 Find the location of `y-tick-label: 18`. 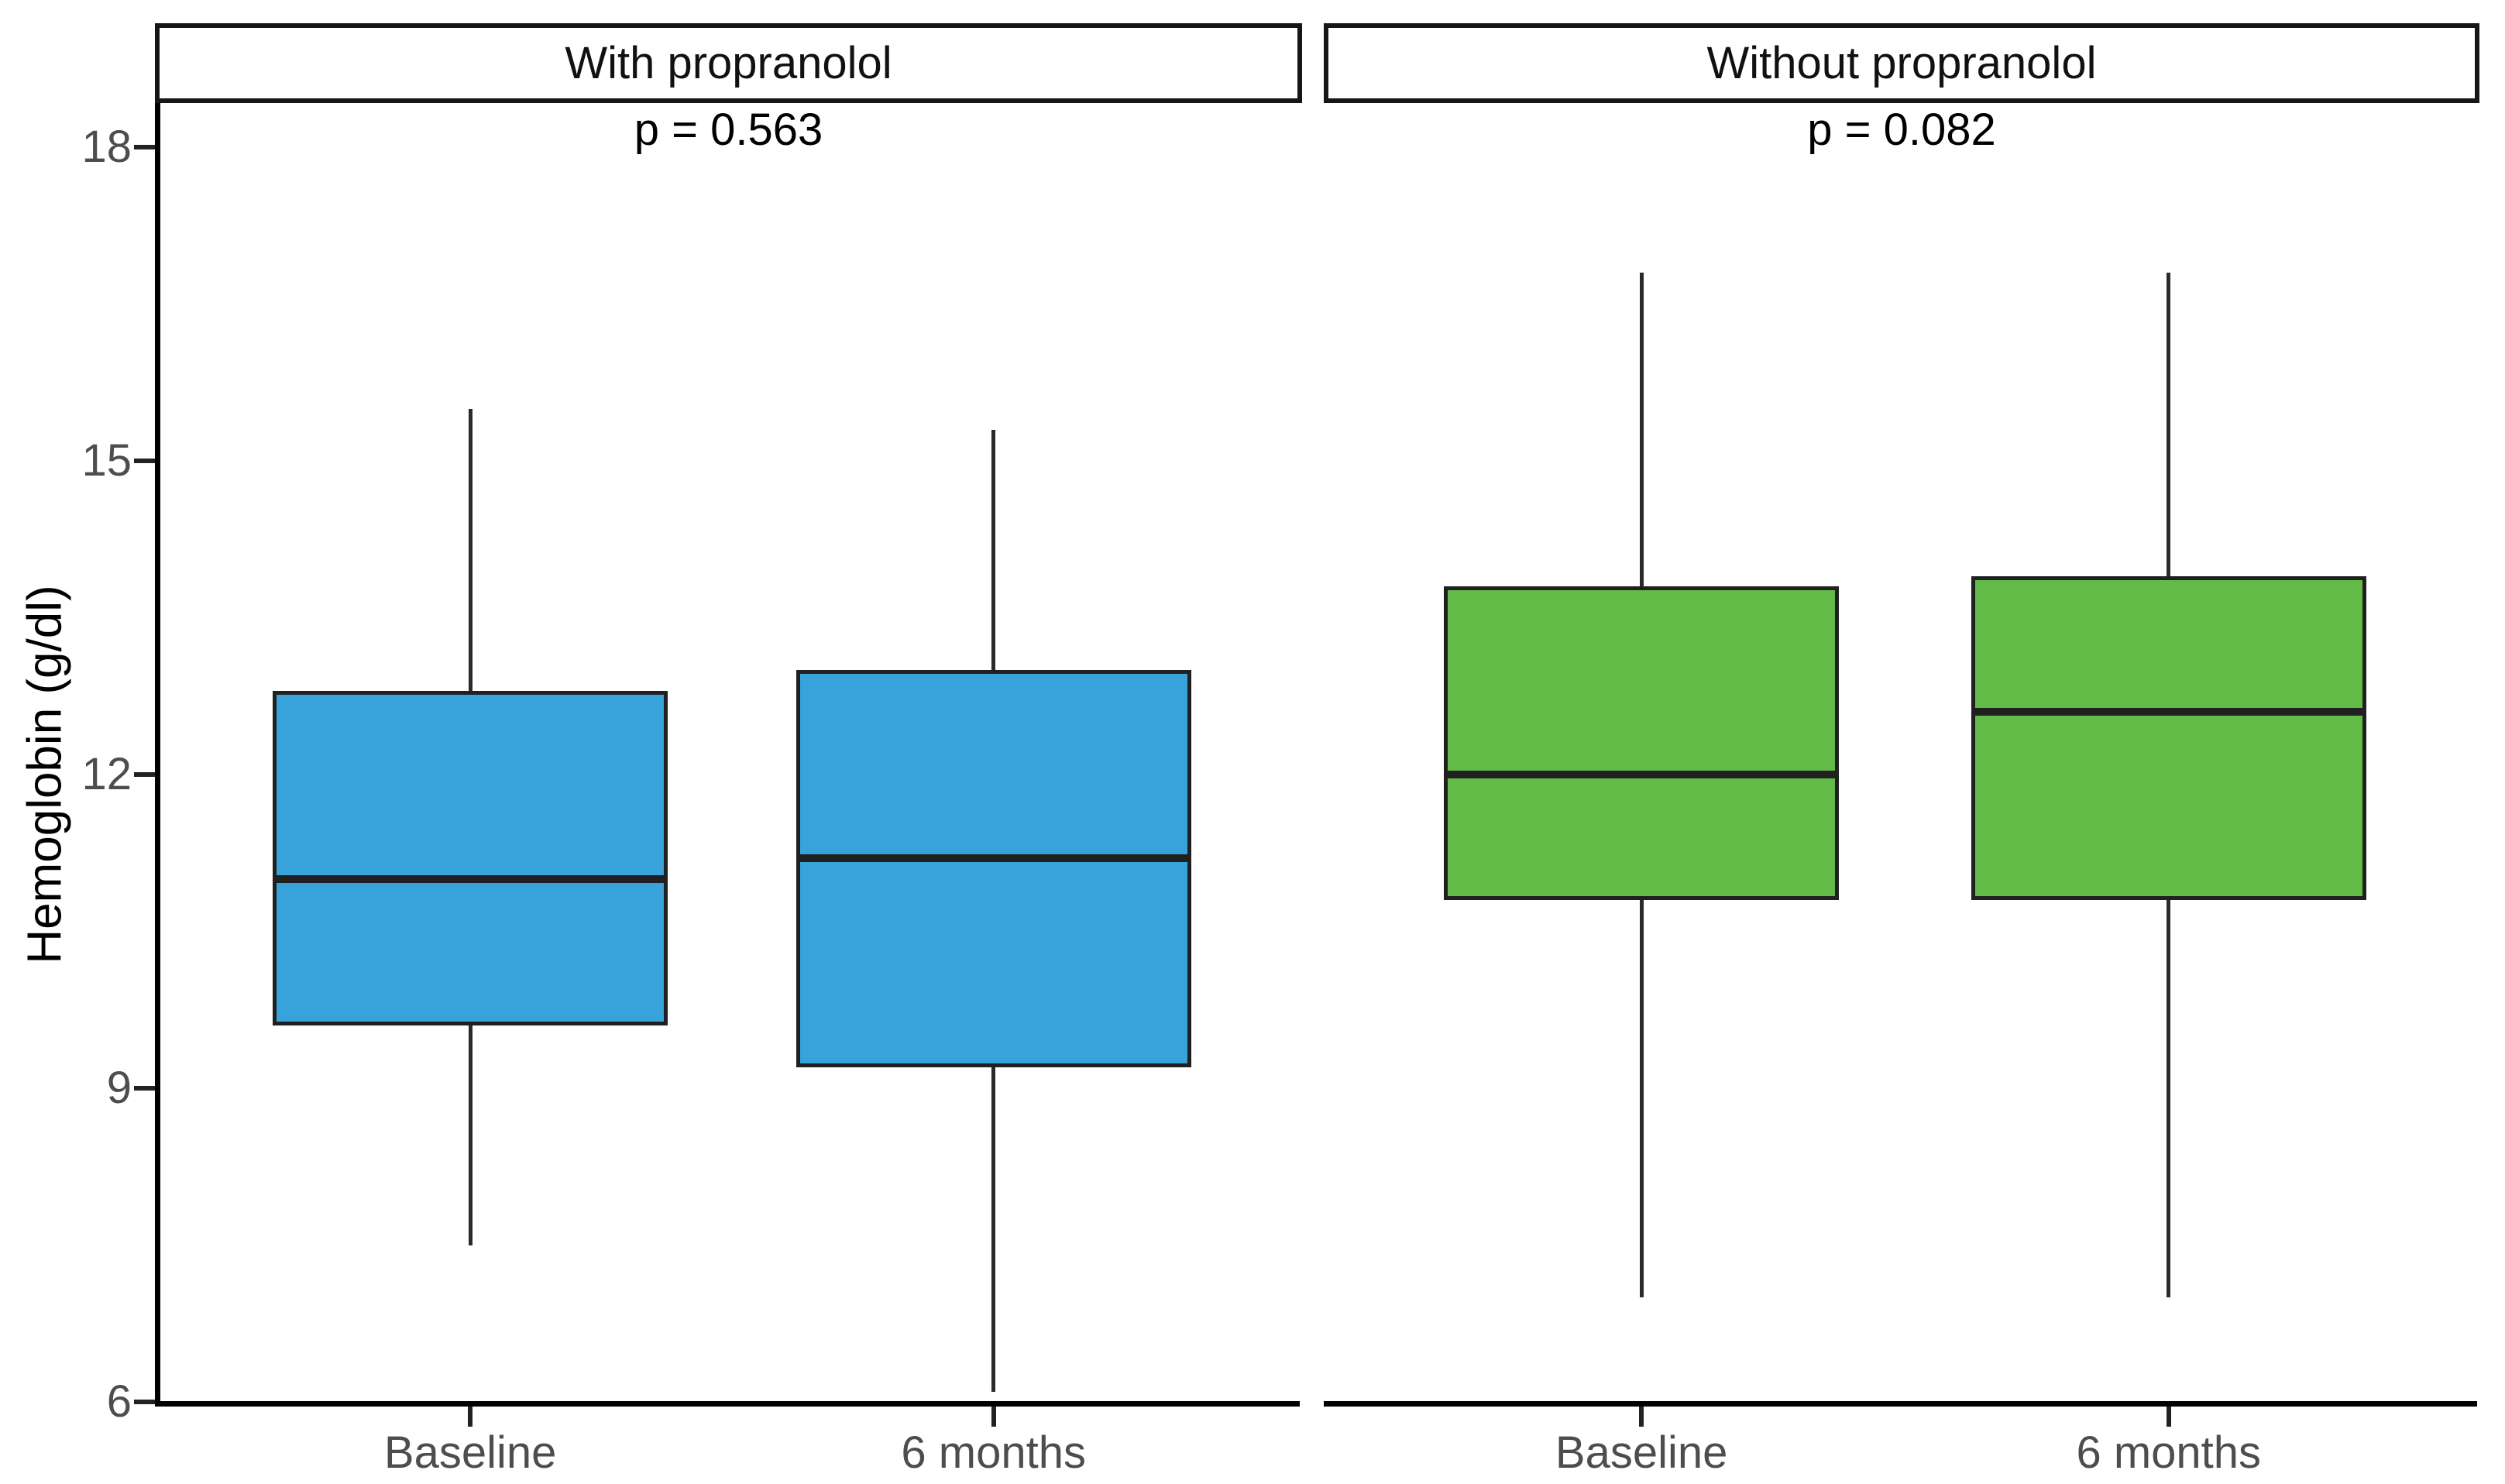

y-tick-label: 18 is located at coordinates (106, 147).